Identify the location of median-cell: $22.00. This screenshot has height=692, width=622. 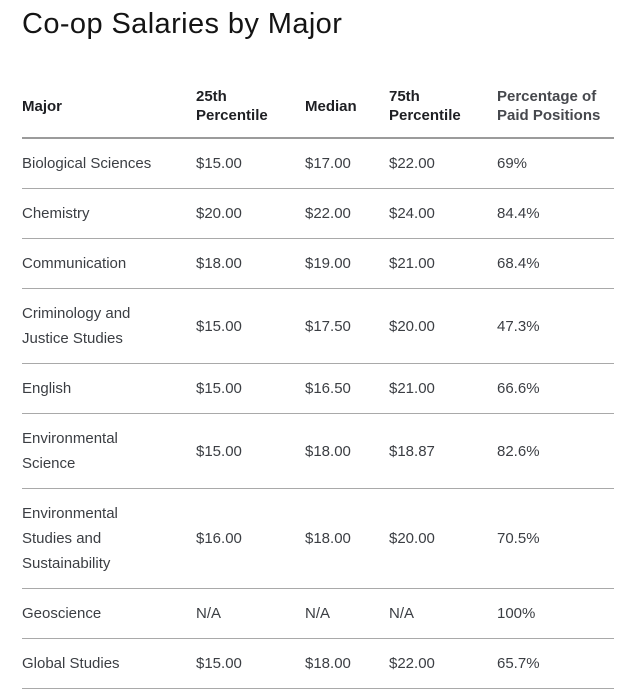
(347, 213).